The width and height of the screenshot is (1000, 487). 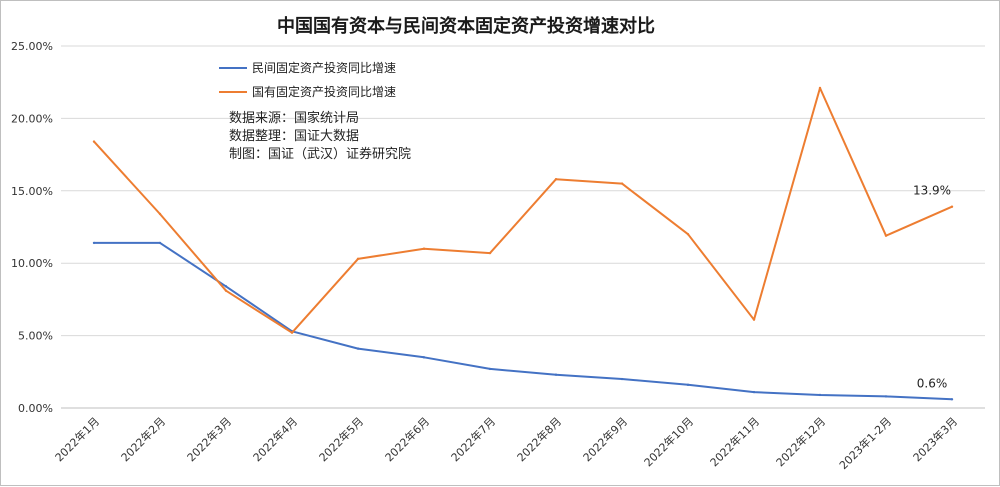 I want to click on note-charting: 制图：国证（武汉）证券研究院, so click(x=320, y=154).